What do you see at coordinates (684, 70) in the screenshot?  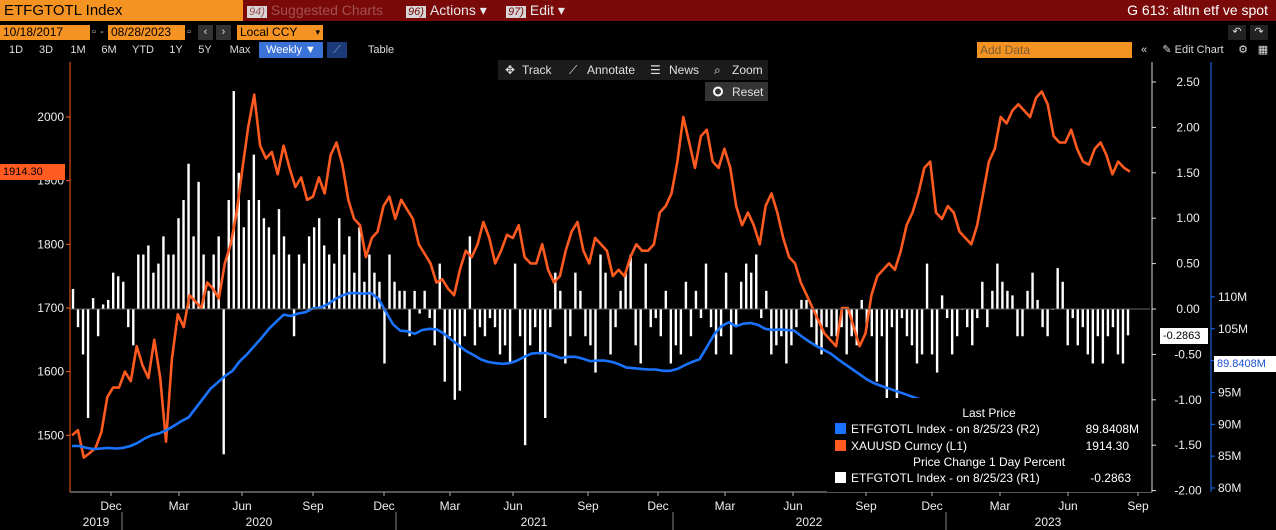 I see `news-button: News` at bounding box center [684, 70].